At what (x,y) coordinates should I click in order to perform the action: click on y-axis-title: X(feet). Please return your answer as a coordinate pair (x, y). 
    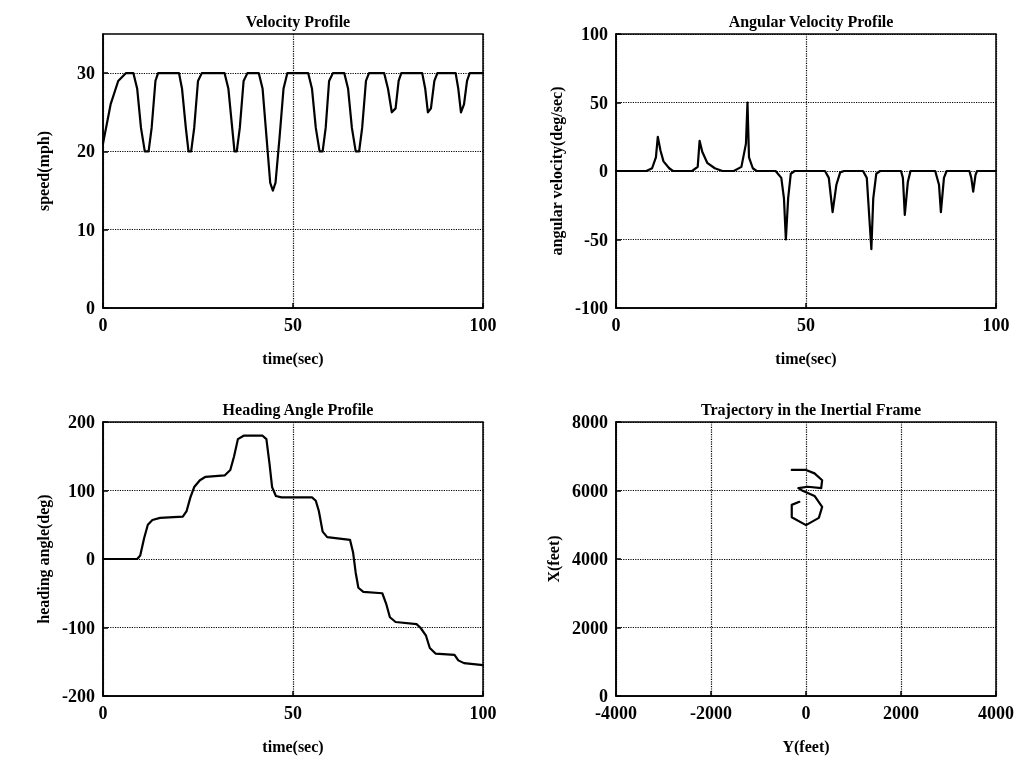
    Looking at the image, I should click on (553, 559).